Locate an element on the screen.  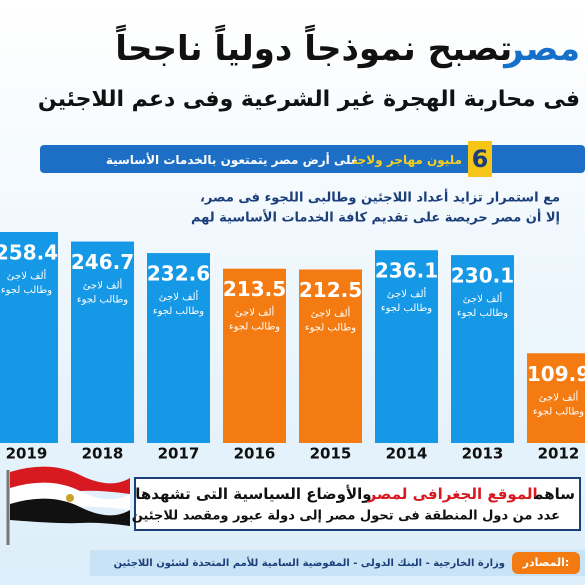
sources-label-box is located at coordinates (546, 563).